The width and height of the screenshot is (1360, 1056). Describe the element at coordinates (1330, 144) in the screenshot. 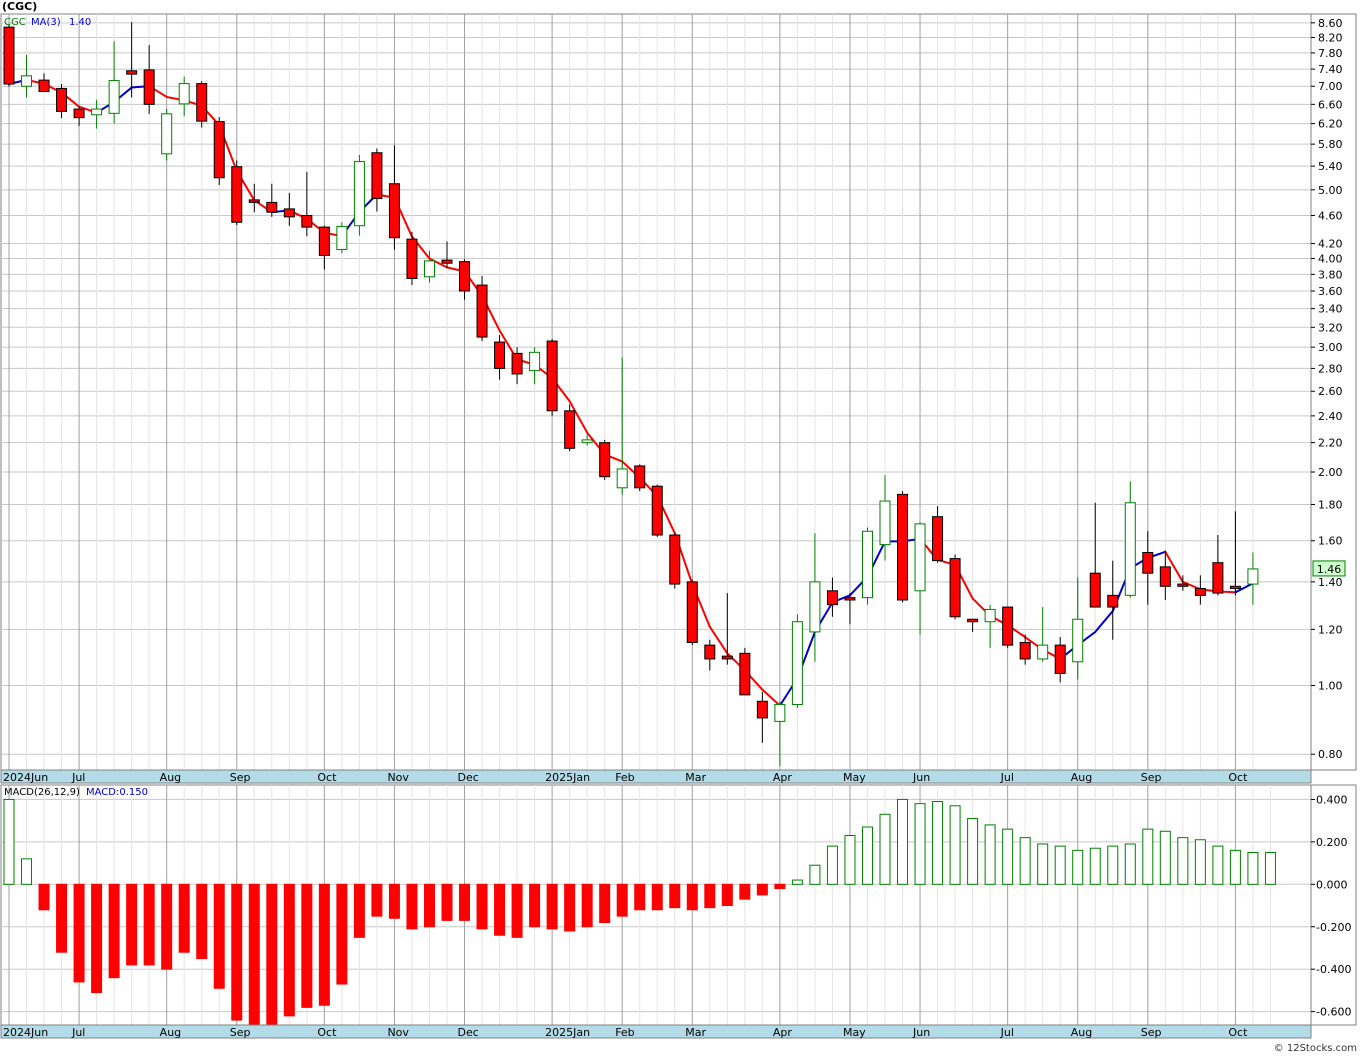

I see `price-tick-label: 5.80` at that location.